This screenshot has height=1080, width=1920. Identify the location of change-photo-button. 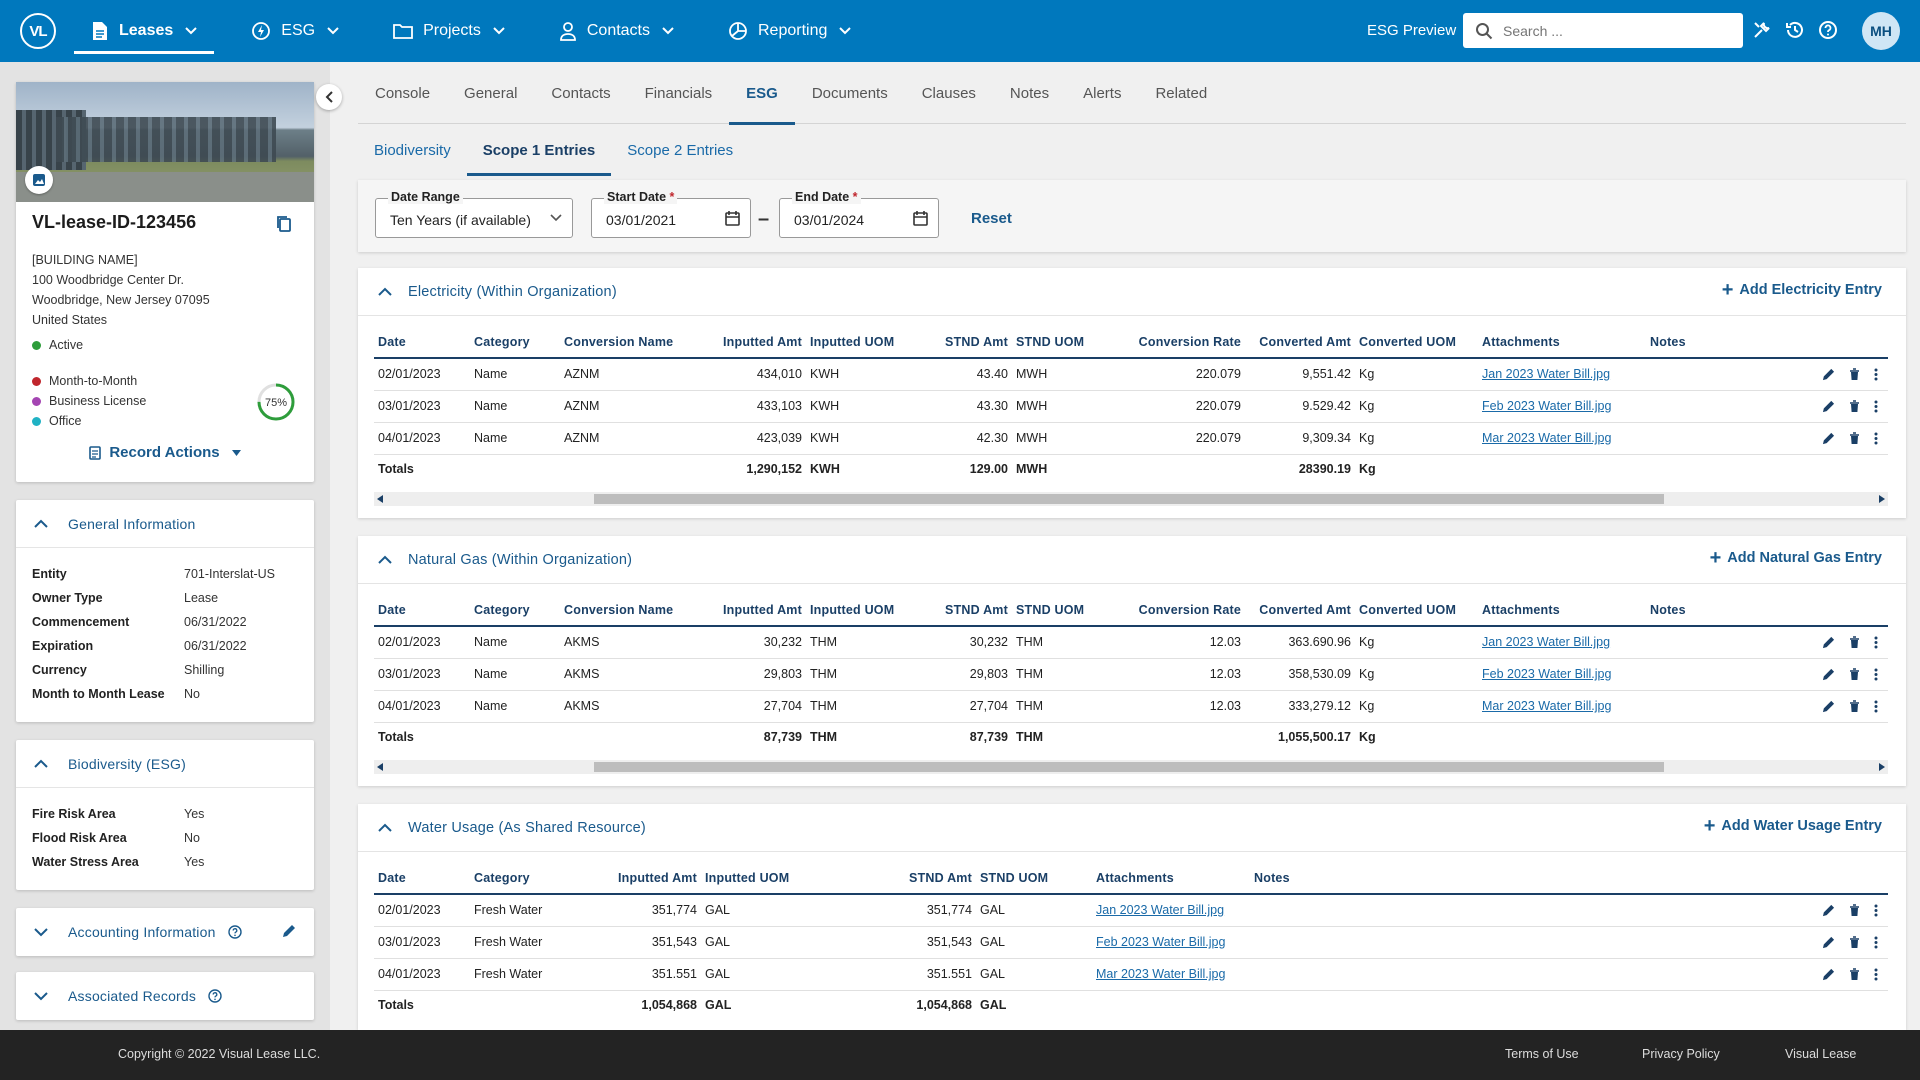
(39, 180).